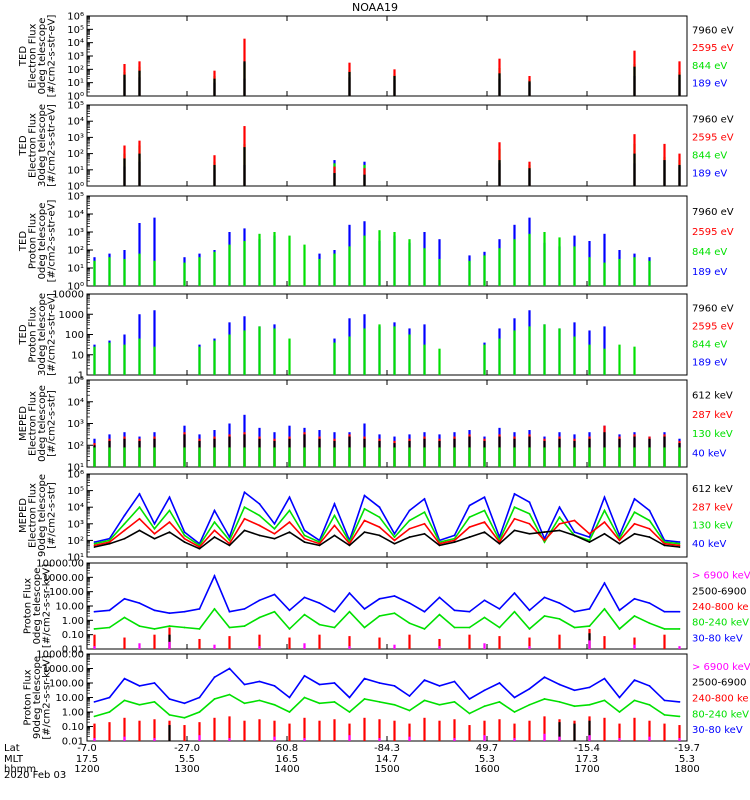 The width and height of the screenshot is (750, 800). What do you see at coordinates (586, 769) in the screenshot?
I see `axis-row-value: 1700` at bounding box center [586, 769].